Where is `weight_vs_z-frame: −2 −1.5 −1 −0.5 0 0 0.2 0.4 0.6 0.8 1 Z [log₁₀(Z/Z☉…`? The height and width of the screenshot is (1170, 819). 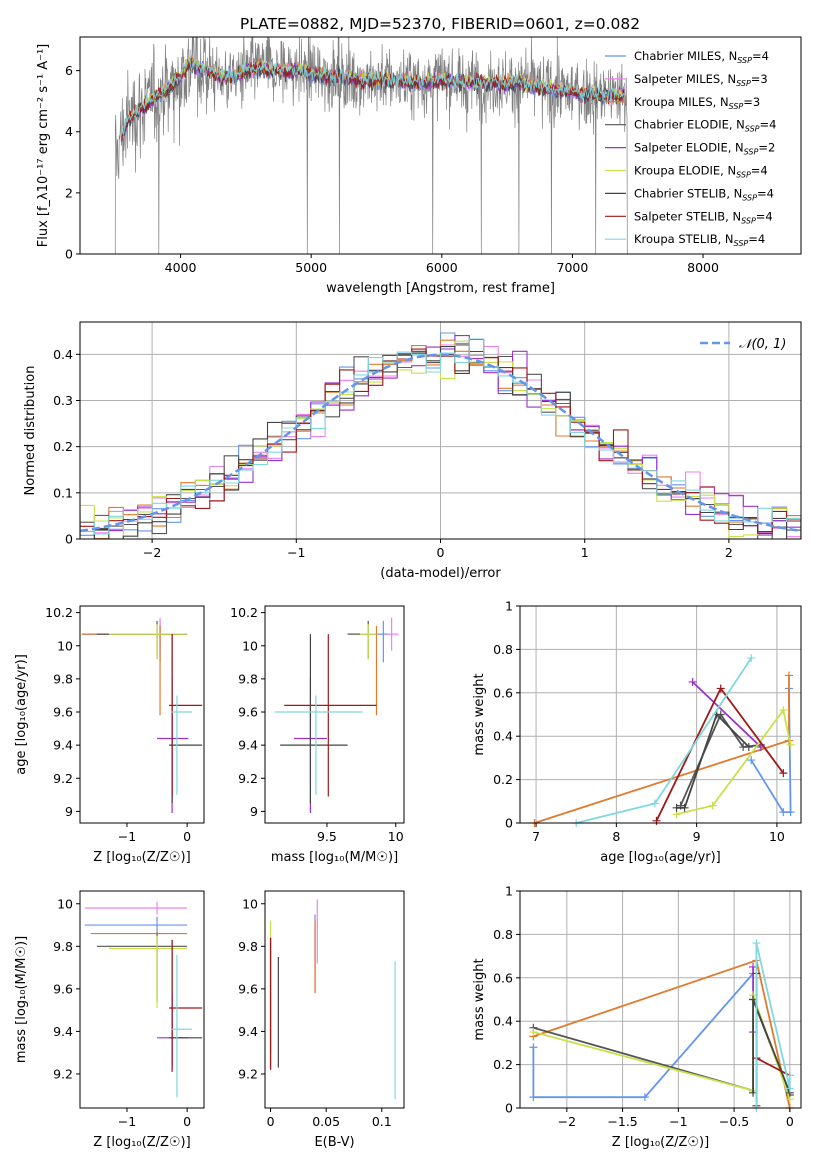 weight_vs_z-frame: −2 −1.5 −1 −0.5 0 0 0.2 0.4 0.6 0.8 1 Z [log₁₀(Z/Z☉… is located at coordinates (637, 1017).